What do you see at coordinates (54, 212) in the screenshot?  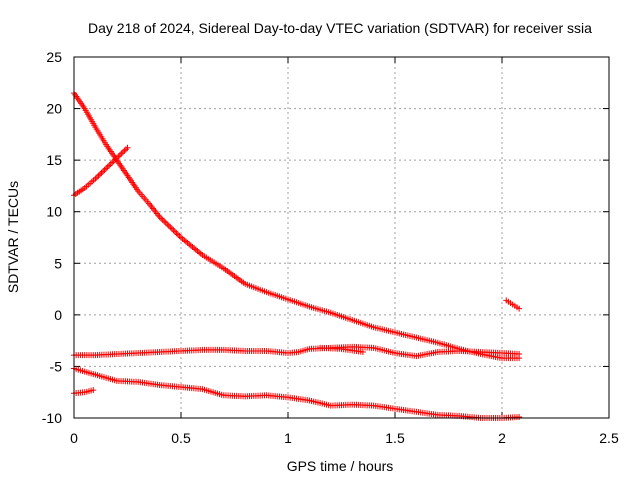 I see `y-tick-label: 10` at bounding box center [54, 212].